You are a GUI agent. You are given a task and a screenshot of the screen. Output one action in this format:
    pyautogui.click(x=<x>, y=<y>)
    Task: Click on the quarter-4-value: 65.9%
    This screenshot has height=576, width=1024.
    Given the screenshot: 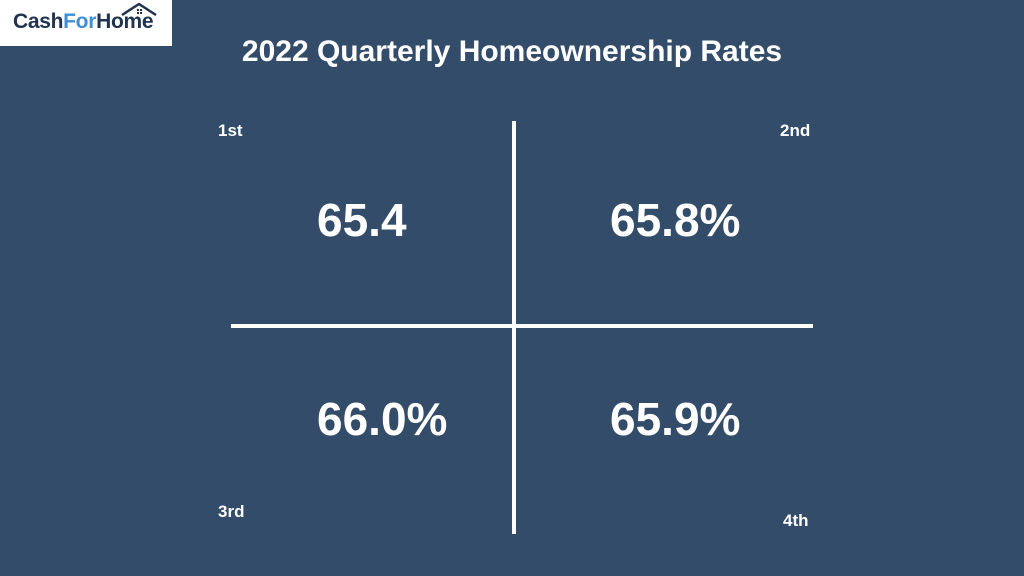 What is the action you would take?
    pyautogui.click(x=675, y=419)
    